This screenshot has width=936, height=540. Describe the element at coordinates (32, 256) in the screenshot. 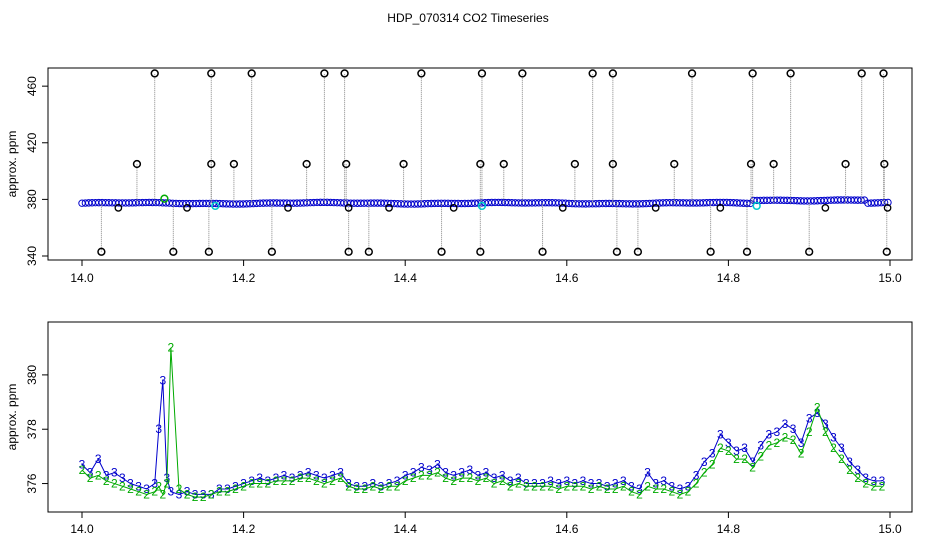

I see `y-tick-label: 340` at that location.